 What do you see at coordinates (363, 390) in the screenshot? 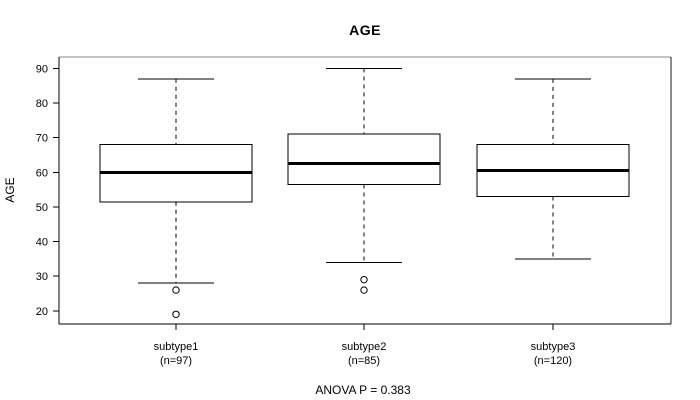
I see `anova-p-value: ANOVA P = 0.383` at bounding box center [363, 390].